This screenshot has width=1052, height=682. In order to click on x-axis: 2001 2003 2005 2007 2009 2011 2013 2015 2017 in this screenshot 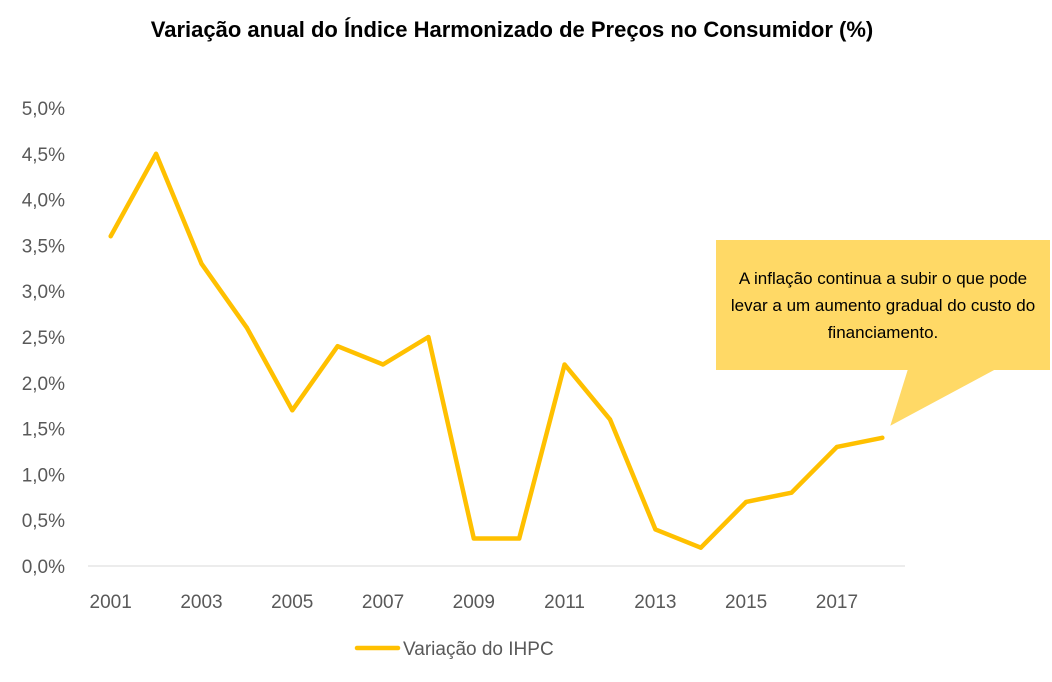, I will do `click(474, 602)`.